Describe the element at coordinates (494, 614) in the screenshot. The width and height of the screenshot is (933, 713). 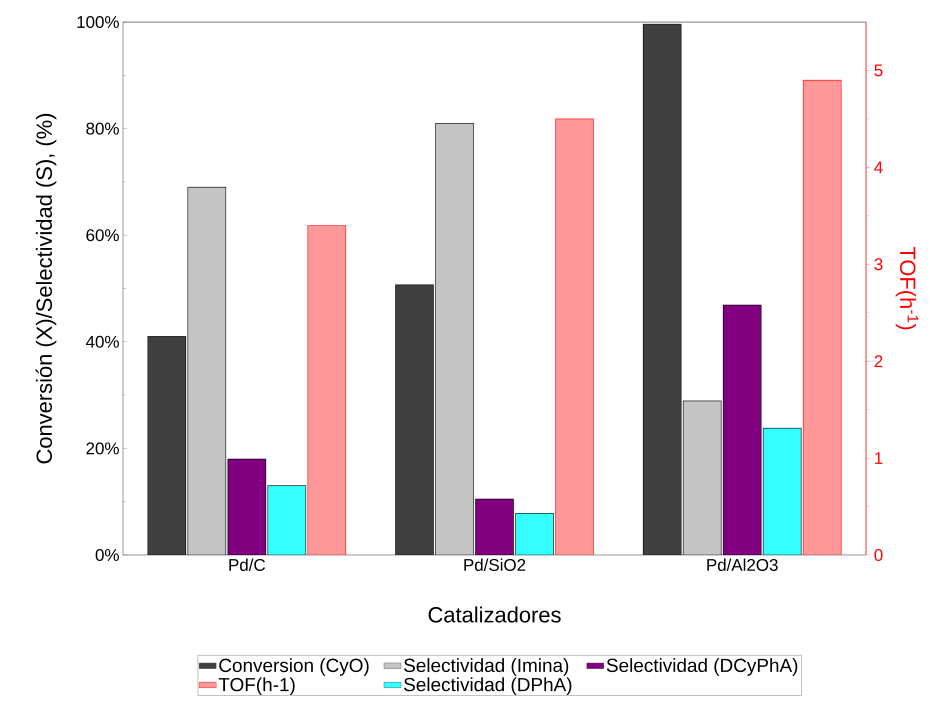
I see `x-axis-title: Catalizadores` at that location.